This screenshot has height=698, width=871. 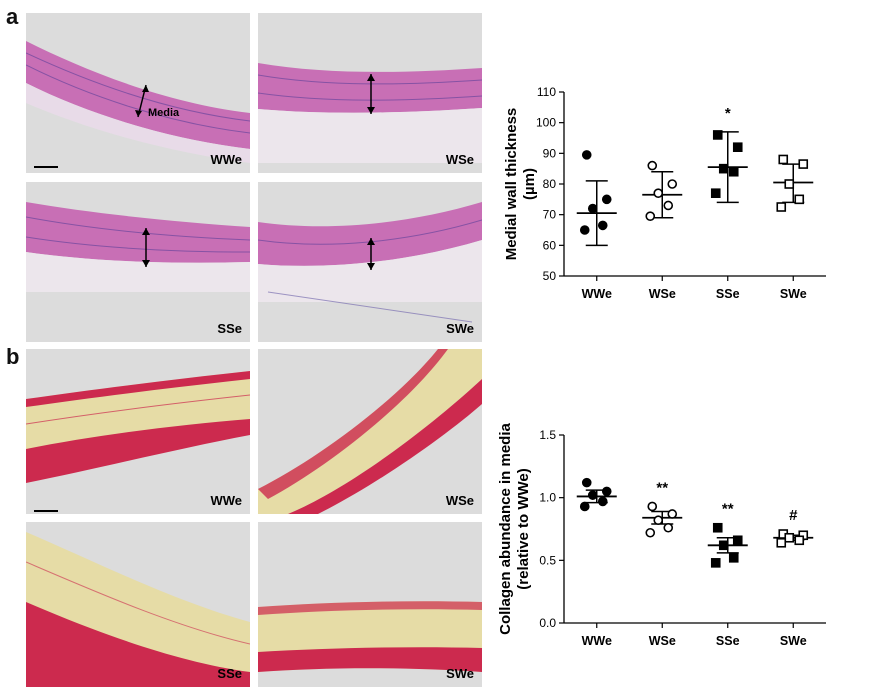 What do you see at coordinates (511, 184) in the screenshot?
I see `y-axis-title: Medial wall thickness` at bounding box center [511, 184].